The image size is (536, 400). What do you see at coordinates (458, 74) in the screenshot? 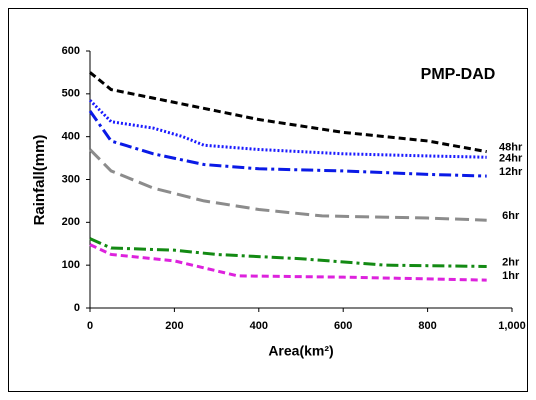
I see `chart-title: PMP-DAD` at bounding box center [458, 74].